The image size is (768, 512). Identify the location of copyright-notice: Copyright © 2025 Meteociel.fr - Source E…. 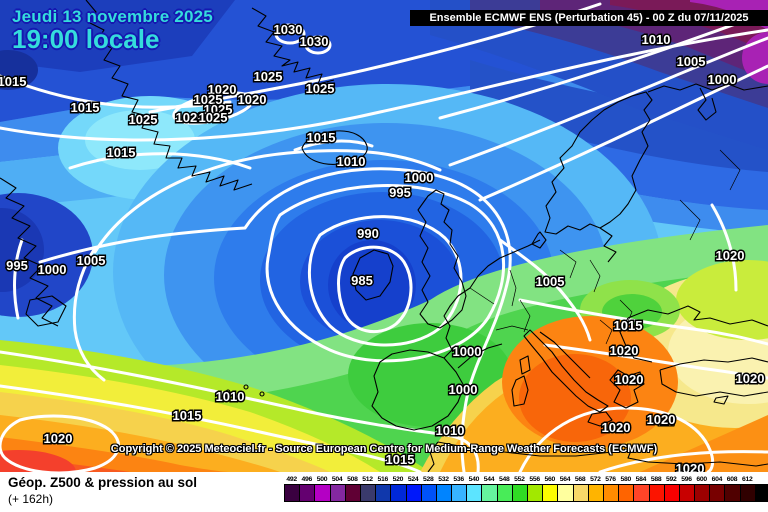
(384, 449).